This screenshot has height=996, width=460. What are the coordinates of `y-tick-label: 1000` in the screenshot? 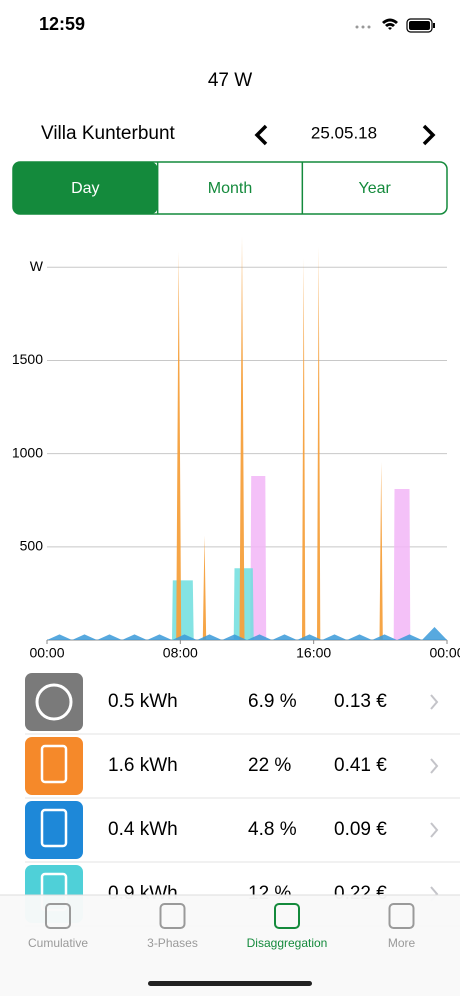 It's located at (27, 452).